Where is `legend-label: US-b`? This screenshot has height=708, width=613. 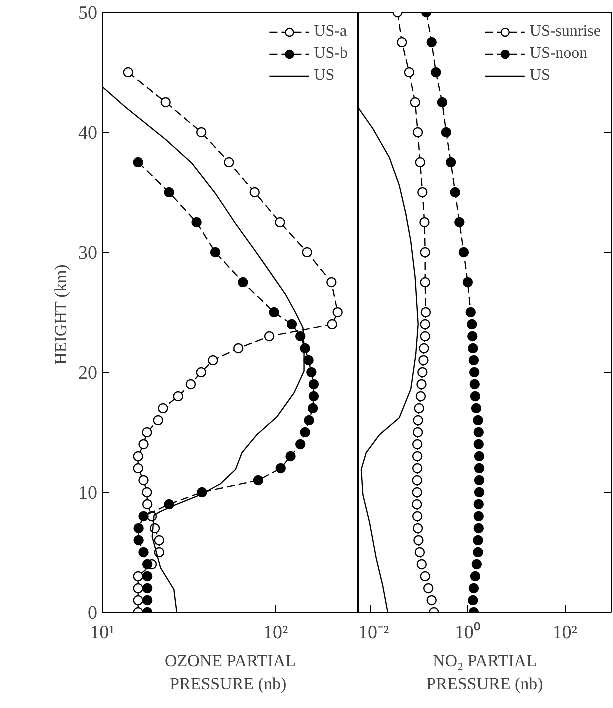
legend-label: US-b is located at coordinates (331, 54).